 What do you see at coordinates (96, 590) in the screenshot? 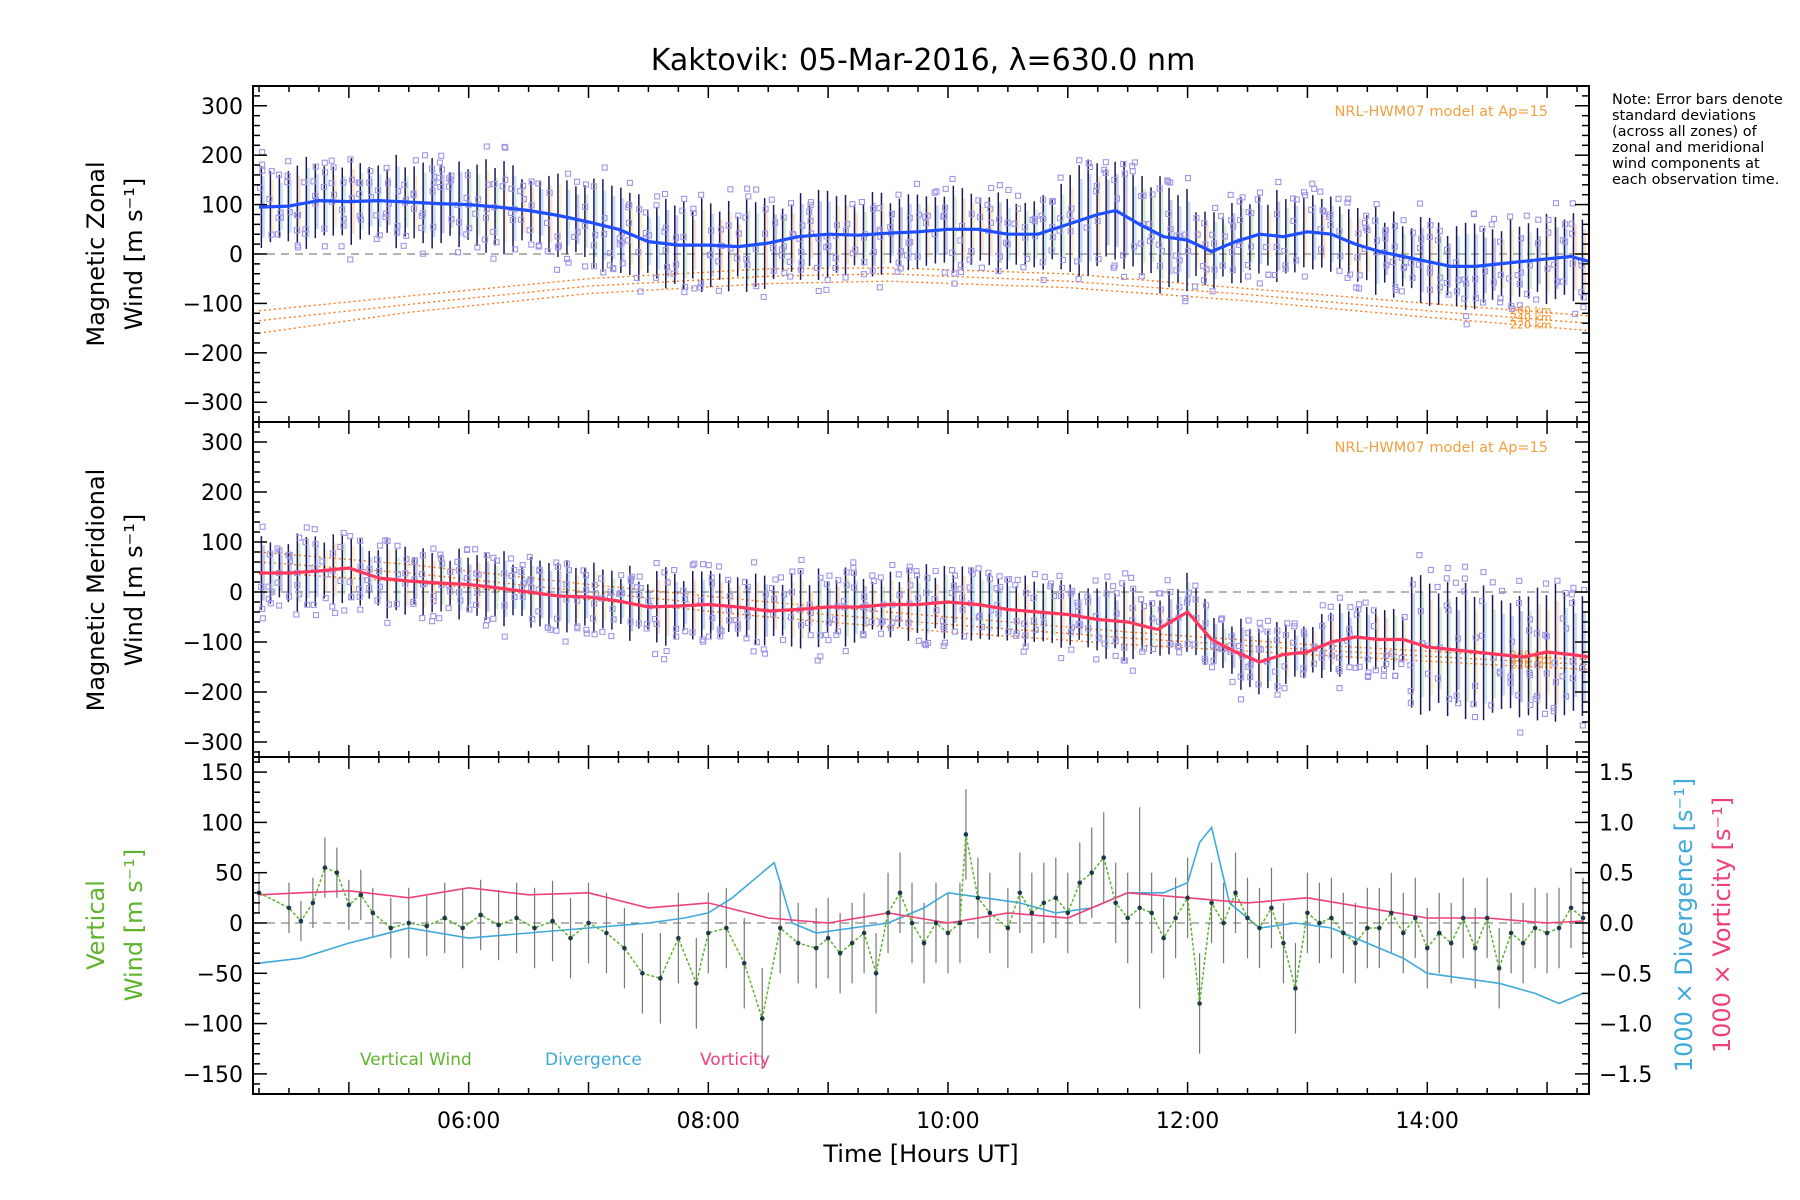
I see `meridional-ylabel-1: Magnetic Meridional` at bounding box center [96, 590].